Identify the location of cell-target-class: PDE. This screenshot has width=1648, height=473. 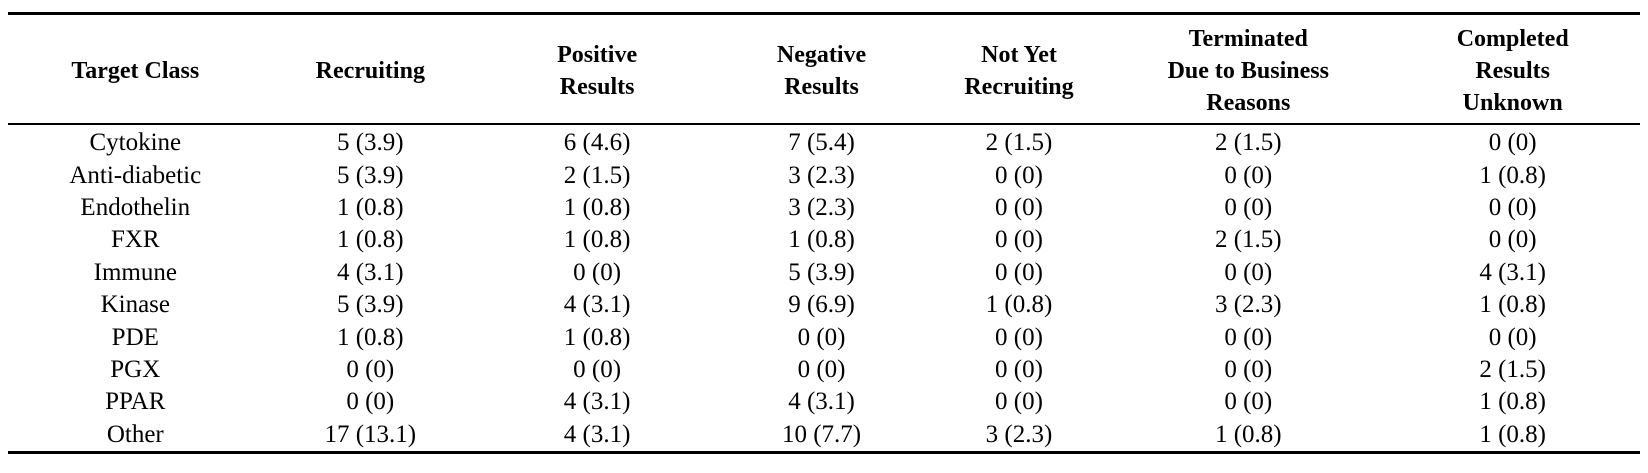
(135, 337).